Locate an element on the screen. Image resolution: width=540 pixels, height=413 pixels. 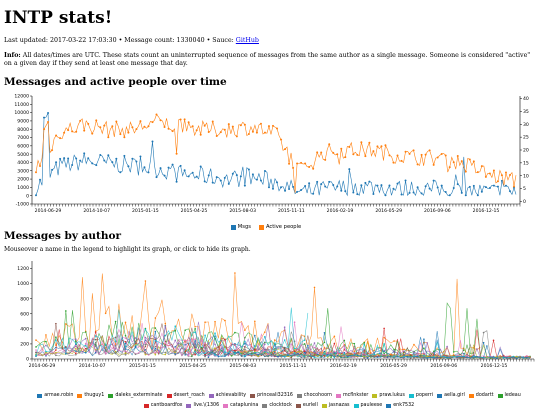
legend-item-author: cataplunina is located at coordinates (240, 406).